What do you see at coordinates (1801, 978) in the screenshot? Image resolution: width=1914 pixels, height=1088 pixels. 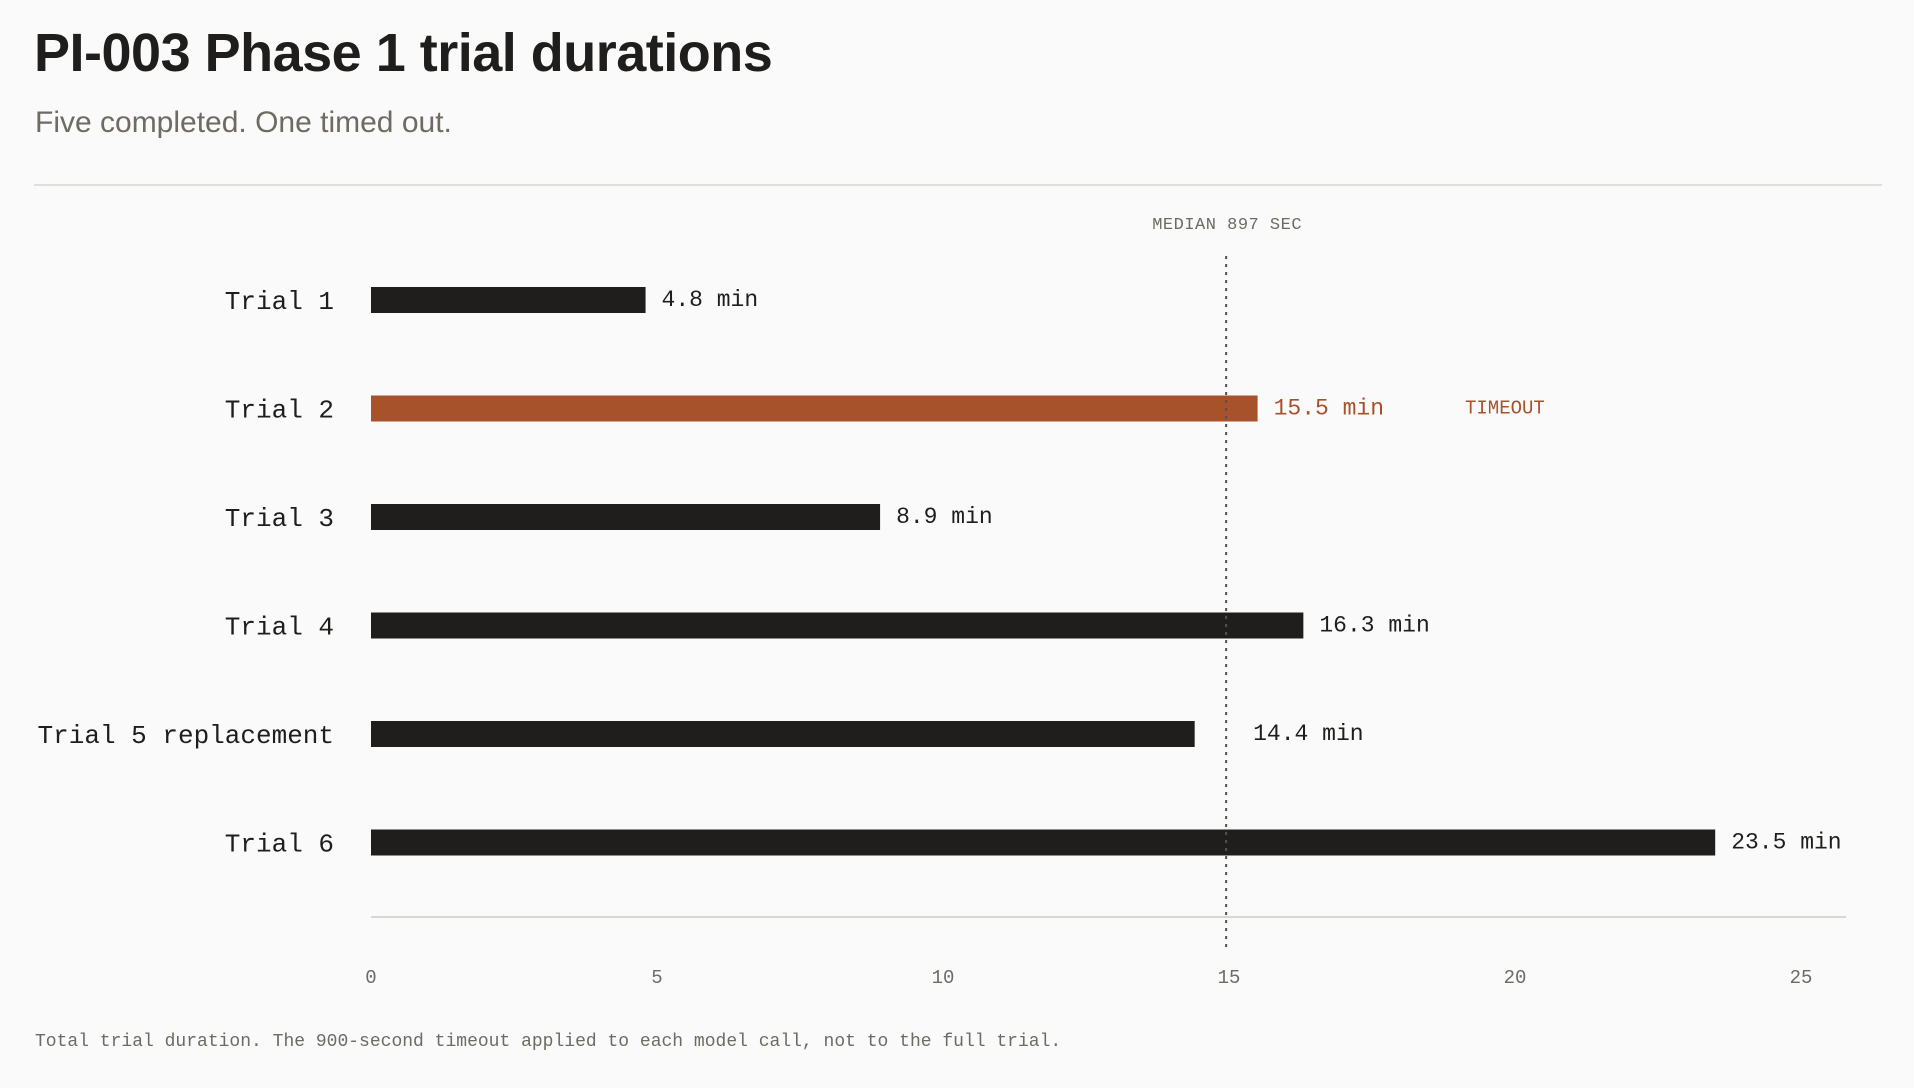 I see `x-tick-label: 25` at bounding box center [1801, 978].